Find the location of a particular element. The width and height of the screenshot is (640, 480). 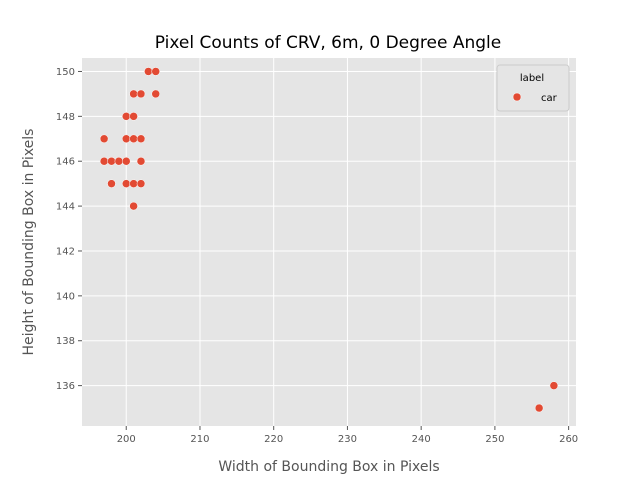

x-axis-title: Width of Bounding Box in Pixels is located at coordinates (328, 467).